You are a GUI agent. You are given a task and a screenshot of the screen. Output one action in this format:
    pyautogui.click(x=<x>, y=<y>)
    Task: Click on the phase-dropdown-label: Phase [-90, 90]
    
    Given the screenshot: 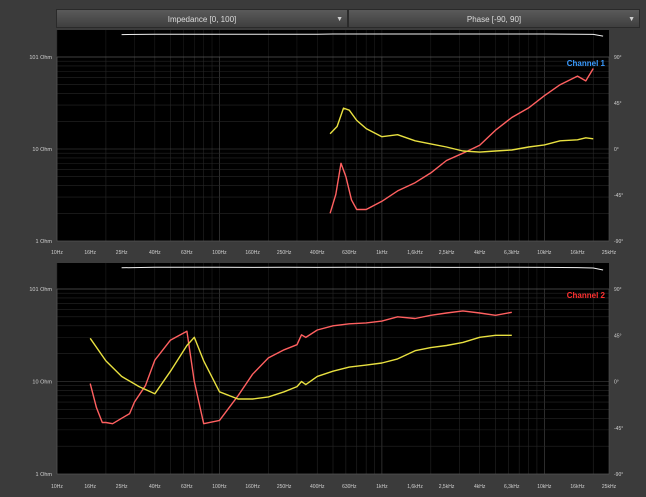 What is the action you would take?
    pyautogui.click(x=494, y=19)
    